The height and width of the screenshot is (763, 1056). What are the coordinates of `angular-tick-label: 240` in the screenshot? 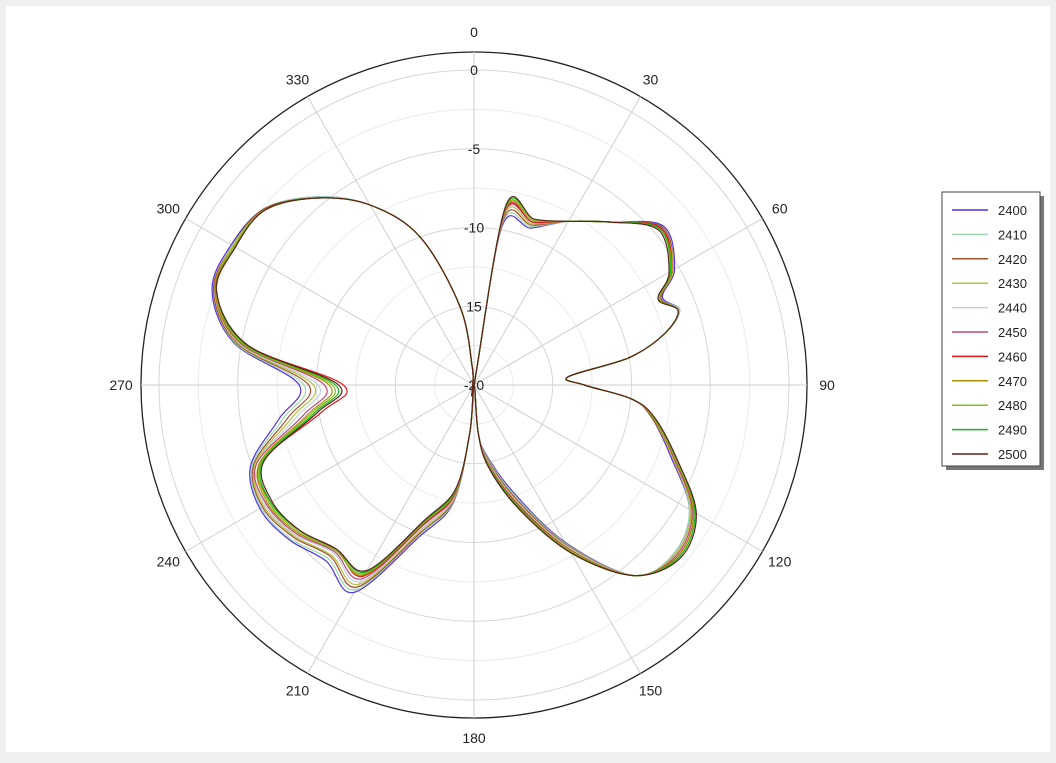 It's located at (169, 562).